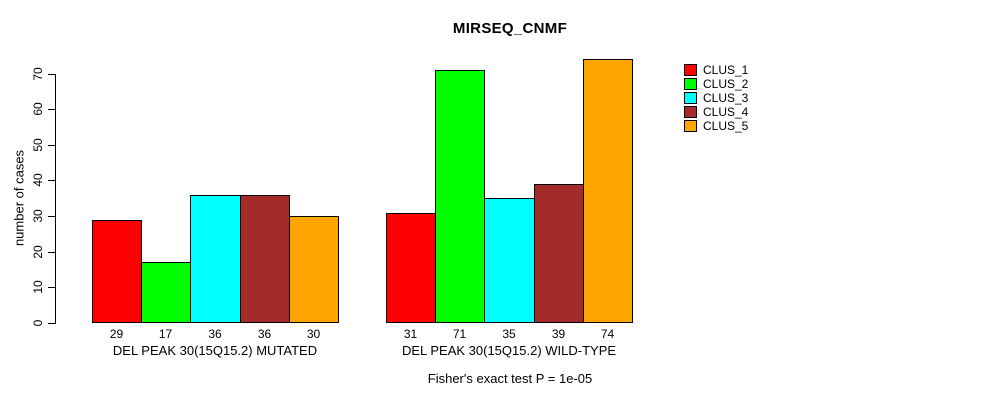 This screenshot has width=990, height=400. What do you see at coordinates (116, 334) in the screenshot?
I see `bar-value-label: 29` at bounding box center [116, 334].